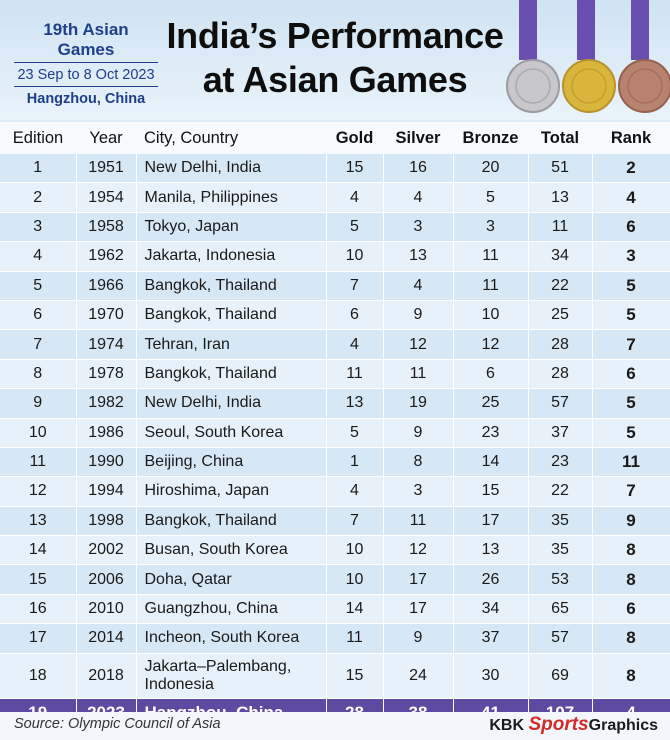 This screenshot has height=740, width=670. I want to click on table-row: 3 1958 Tokyo, Japan 5 3 3 11 6, so click(335, 227).